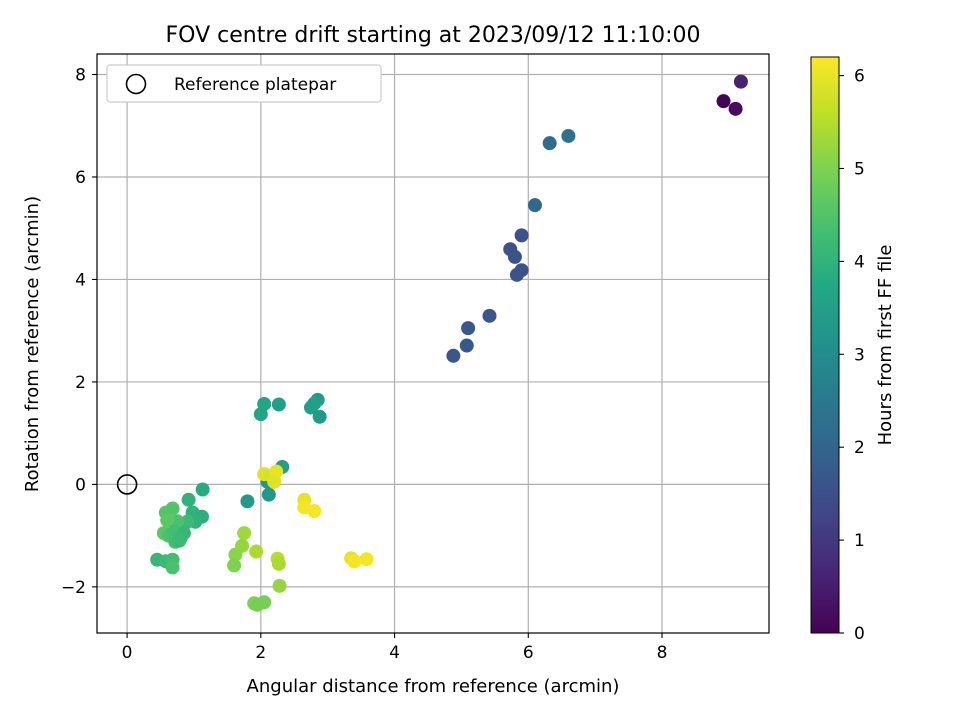 This screenshot has height=720, width=960. Describe the element at coordinates (662, 653) in the screenshot. I see `x-tick-label: 8` at that location.